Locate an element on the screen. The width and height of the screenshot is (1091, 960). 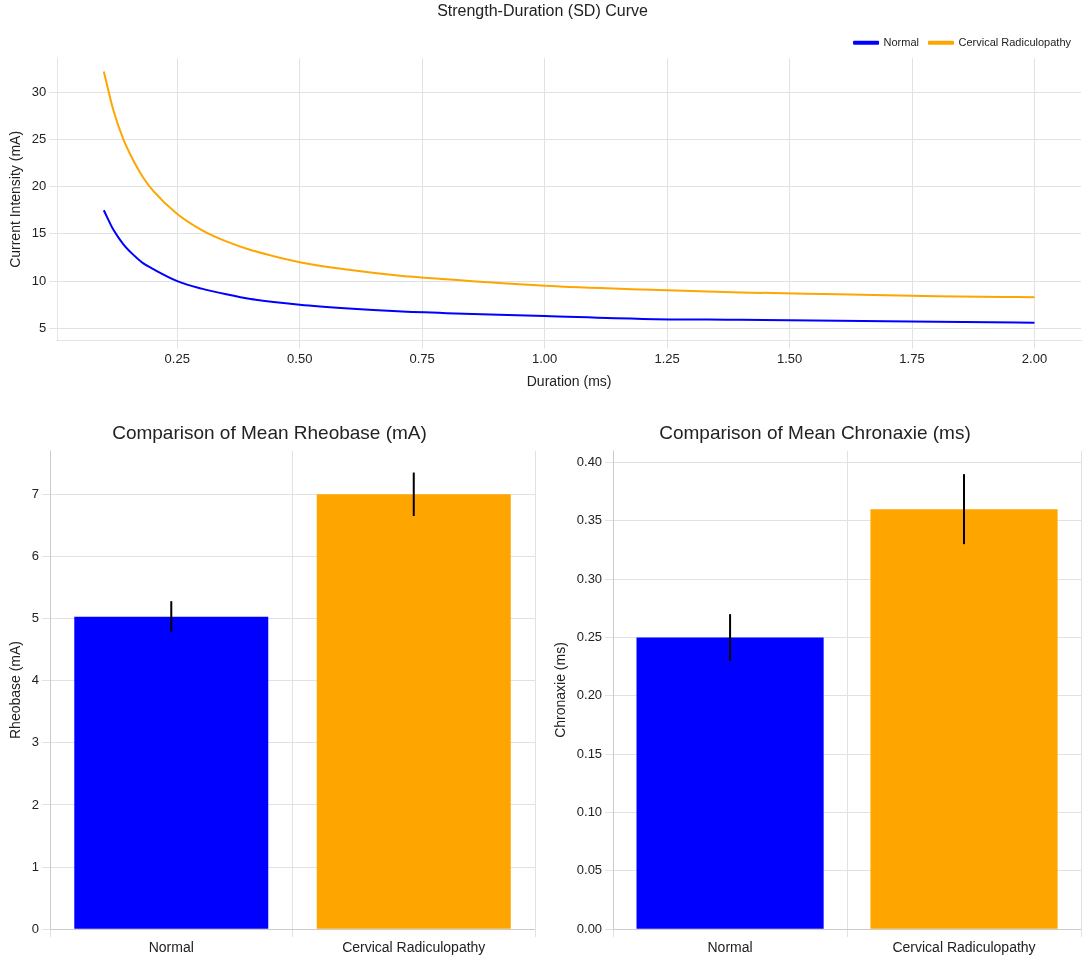
x-tick-label: 1.75 is located at coordinates (912, 358).